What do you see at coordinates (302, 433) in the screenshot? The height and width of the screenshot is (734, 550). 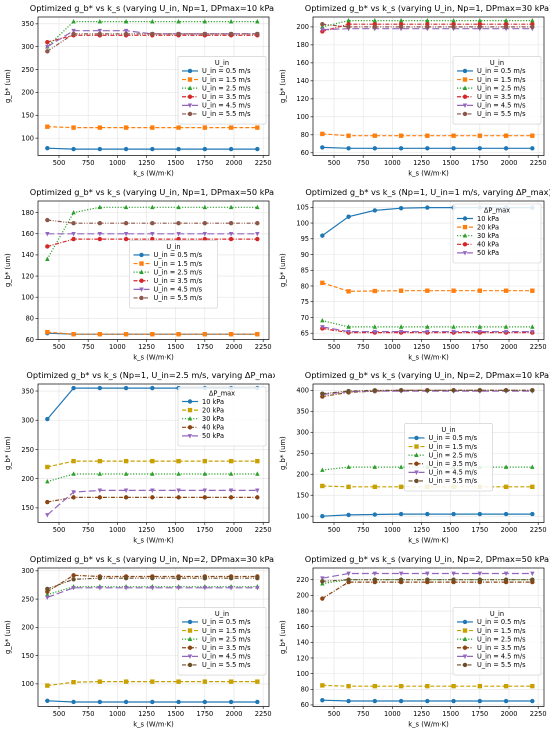 I see `y-tick-label: 300` at bounding box center [302, 433].